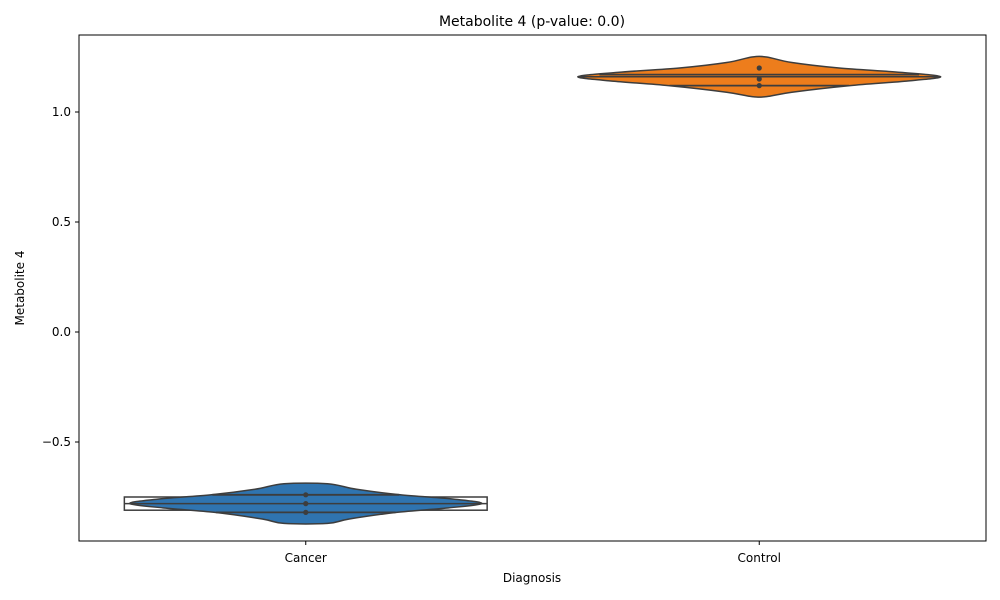 The height and width of the screenshot is (600, 1000). What do you see at coordinates (533, 553) in the screenshot?
I see `x-axis: Cancer Control` at bounding box center [533, 553].